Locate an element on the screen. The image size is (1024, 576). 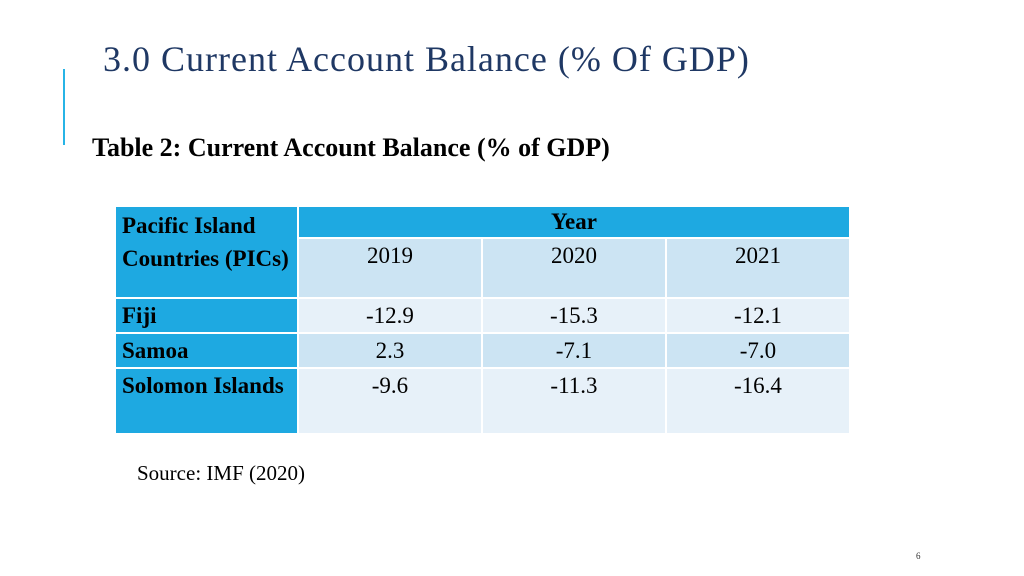
table-row: Solomon Islands -9.6 -11.3 -16.4 is located at coordinates (483, 401).